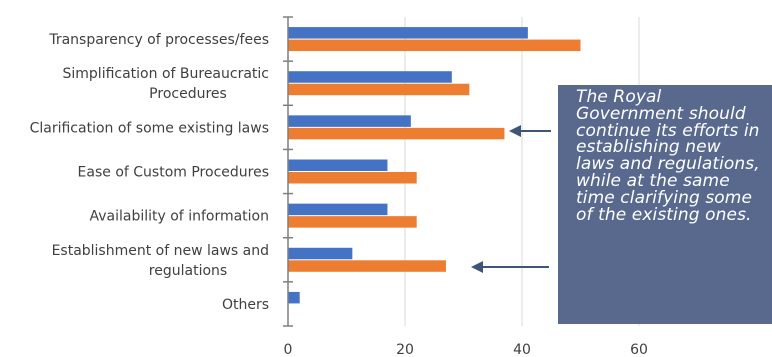  I want to click on category-label: Ease of Custom Procedures, so click(173, 173).